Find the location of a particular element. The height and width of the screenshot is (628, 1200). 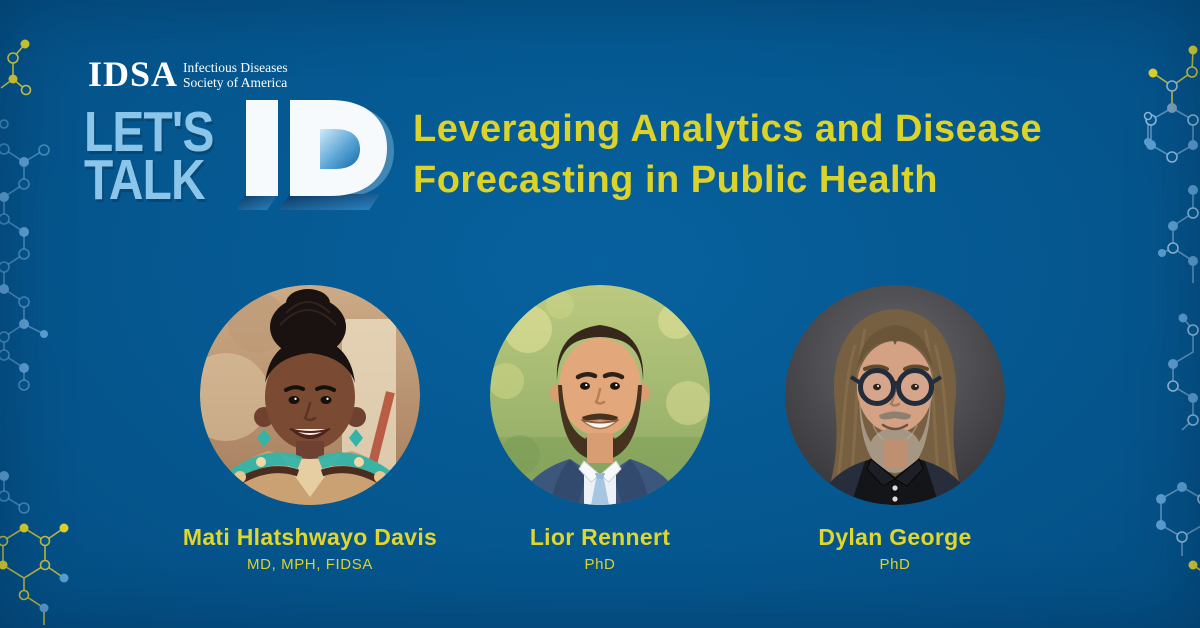

idsa-org-name: Infectious Diseases Society of America is located at coordinates (235, 74).